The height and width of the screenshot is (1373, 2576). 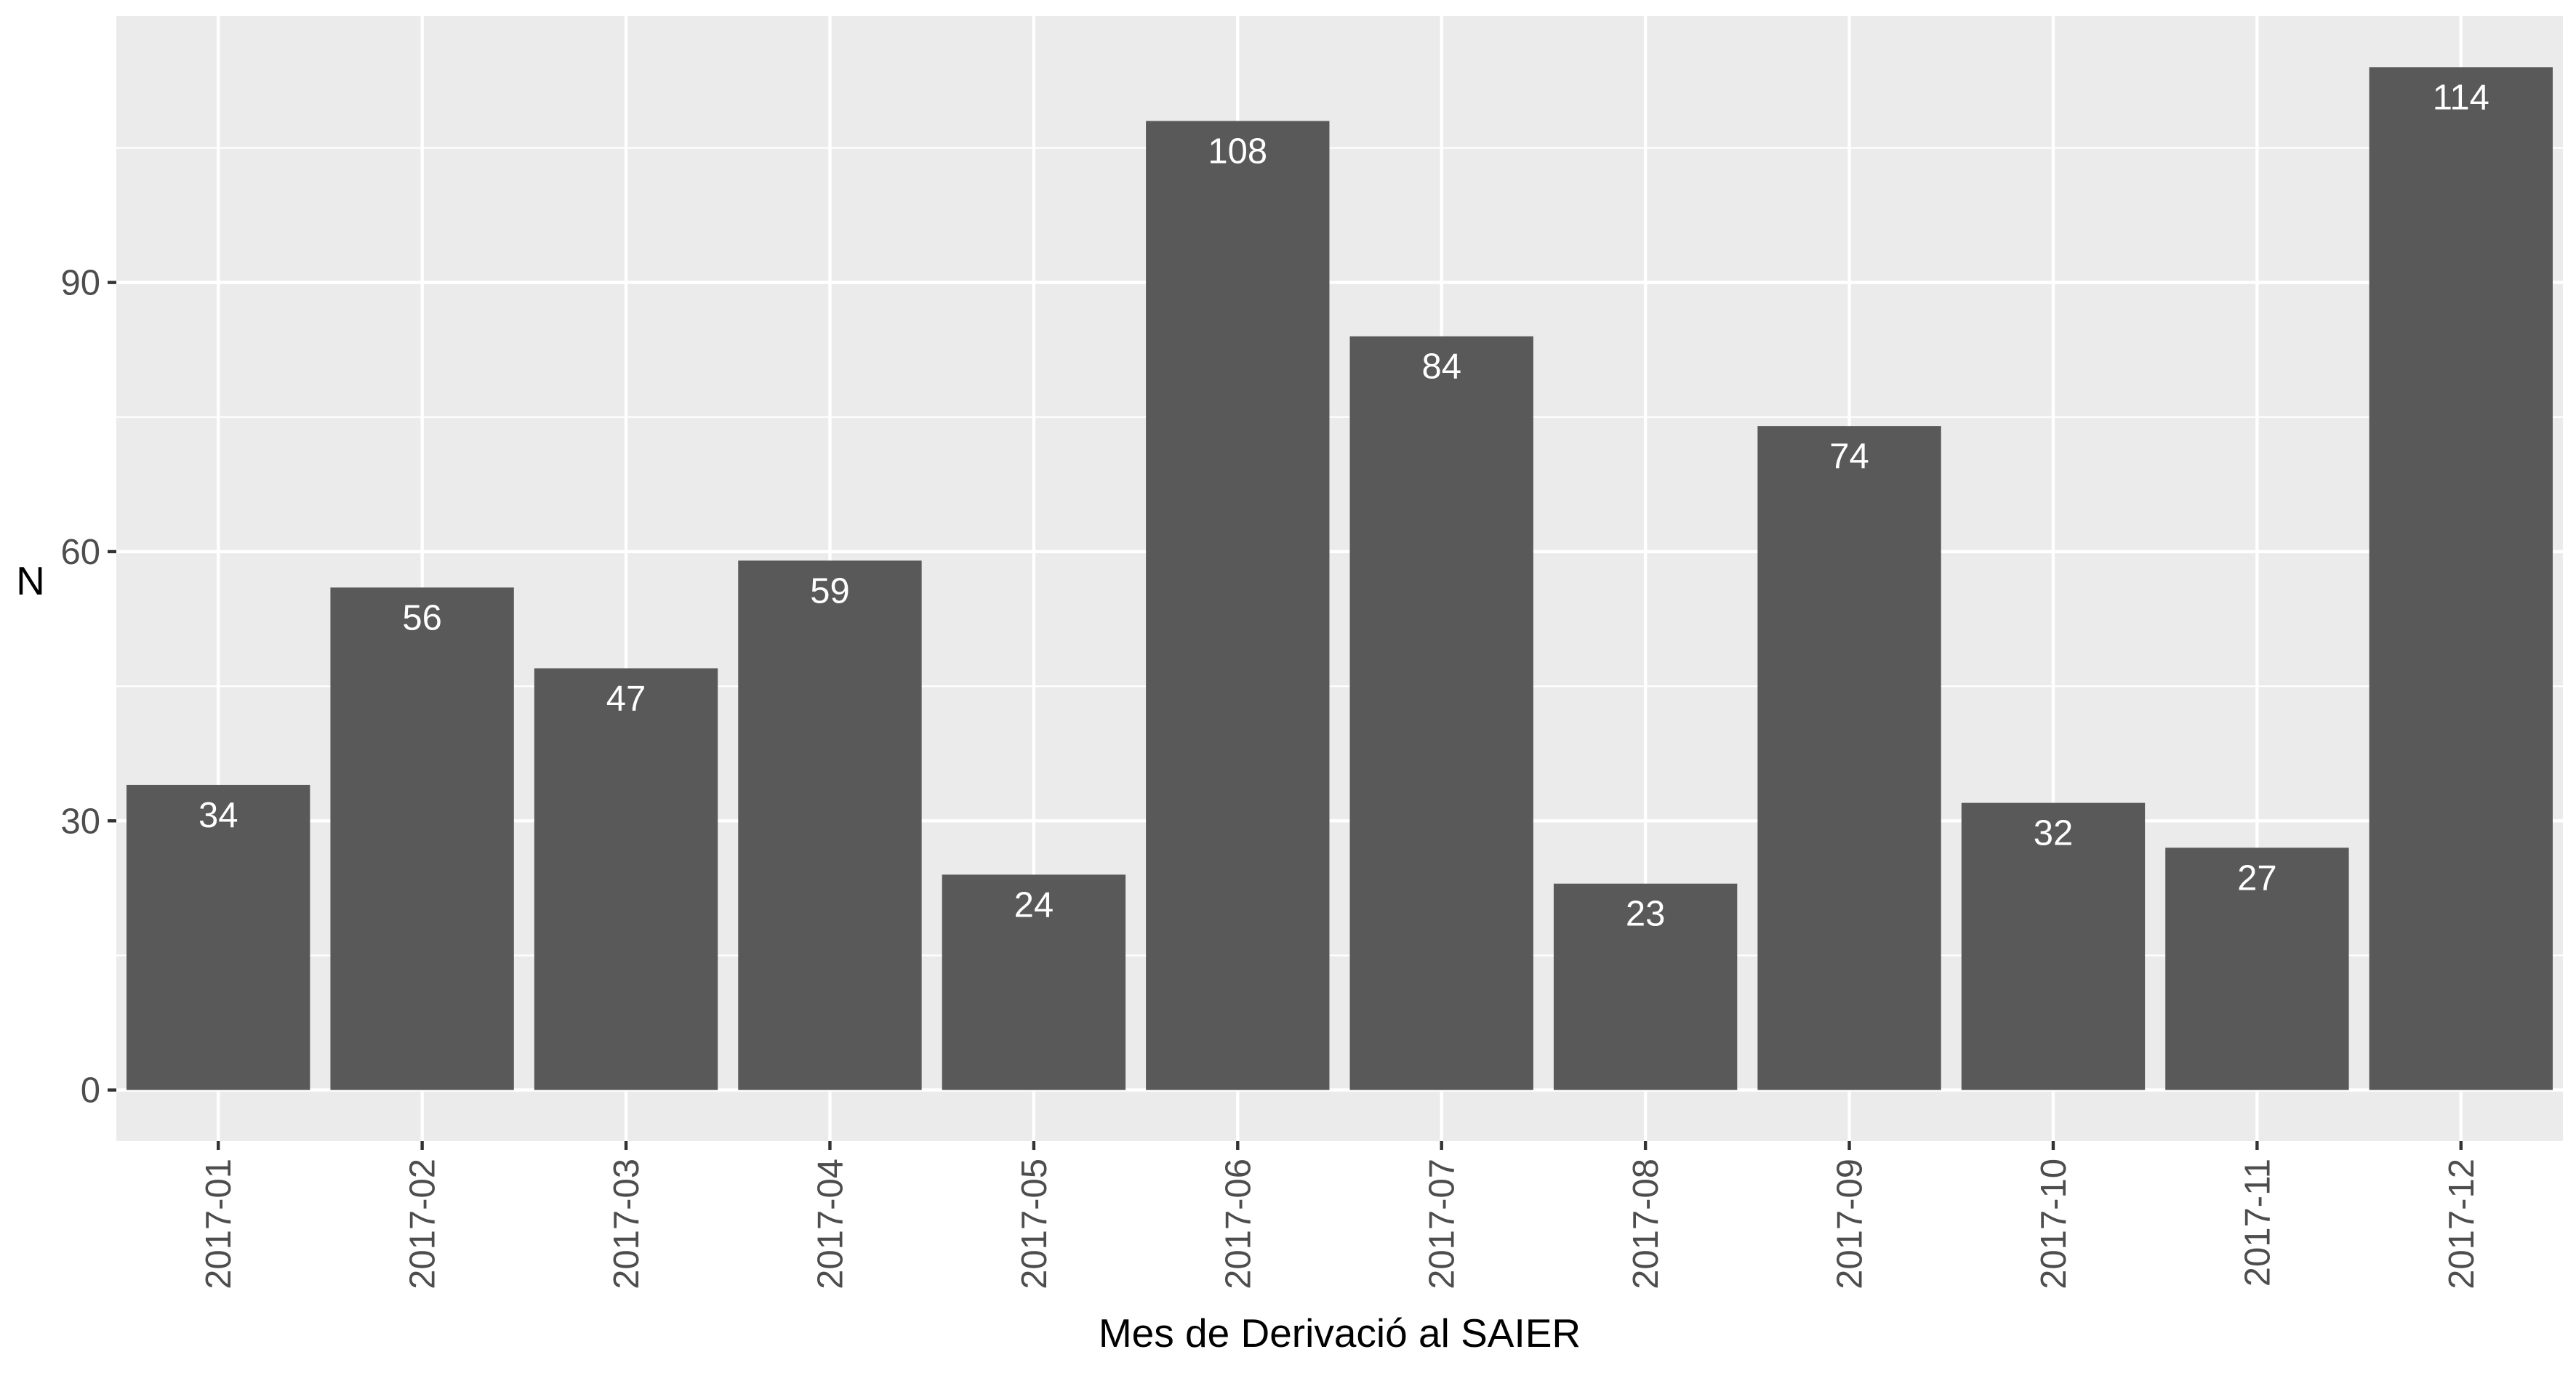 I want to click on x-tick-label: 2017-11, so click(x=2257, y=1223).